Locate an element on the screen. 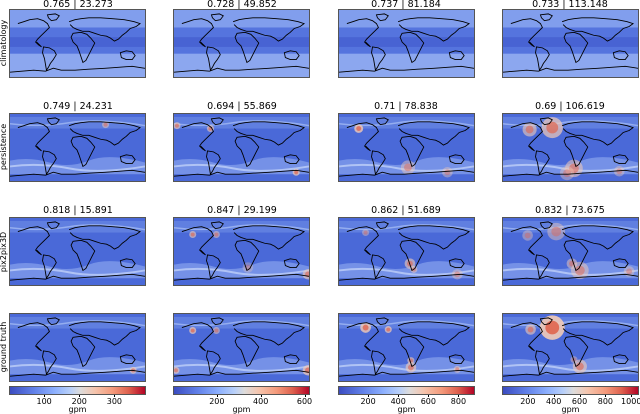 This screenshot has width=640, height=414. panel-title: 0.765 | 23.273 is located at coordinates (78, 5).